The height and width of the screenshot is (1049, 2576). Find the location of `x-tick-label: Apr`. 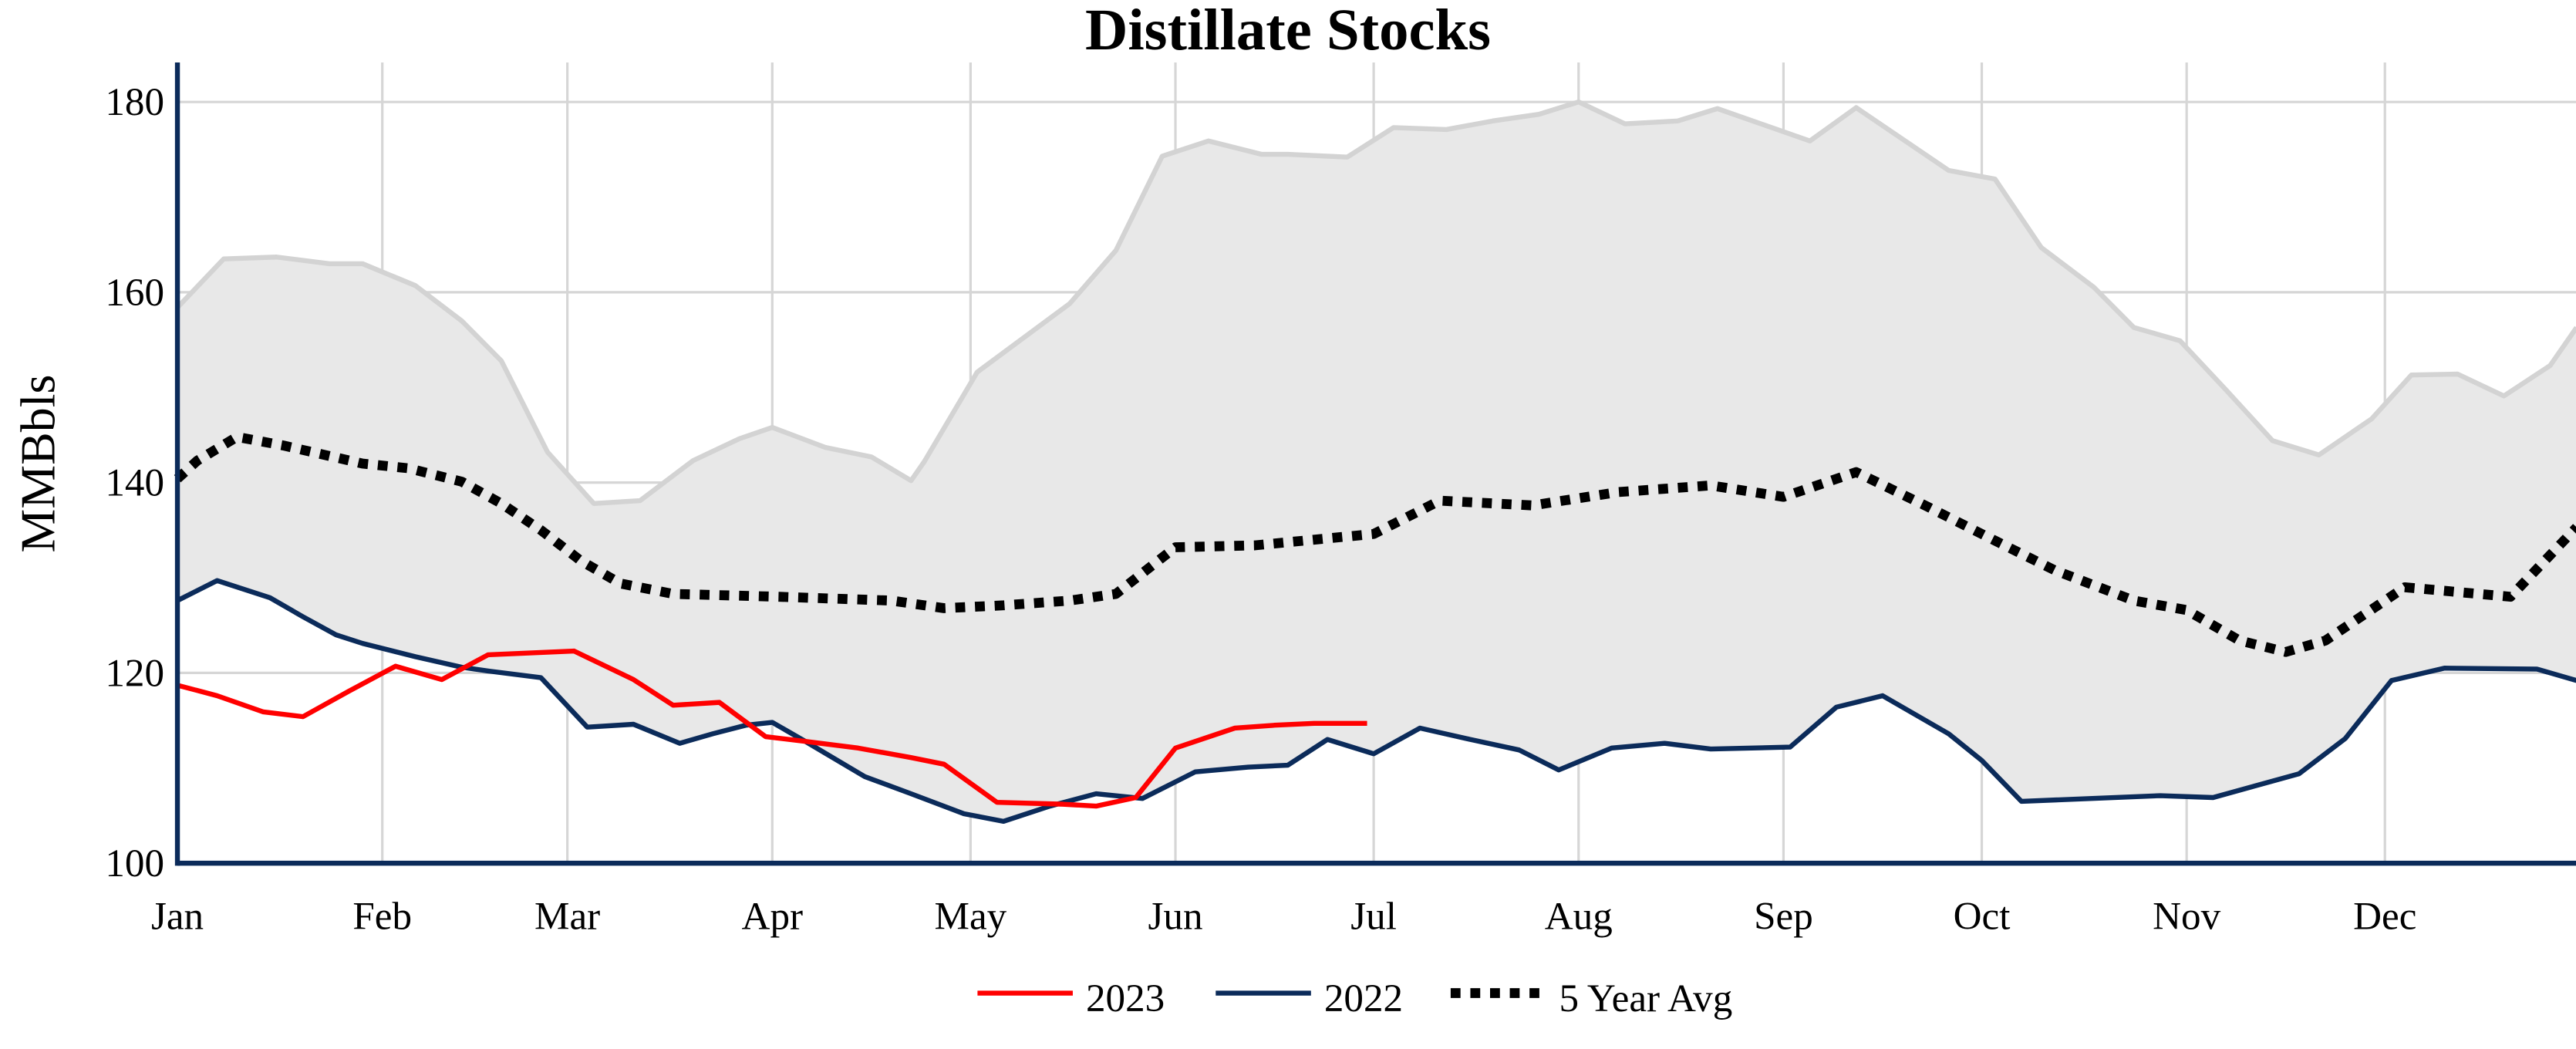

x-tick-label: Apr is located at coordinates (772, 916).